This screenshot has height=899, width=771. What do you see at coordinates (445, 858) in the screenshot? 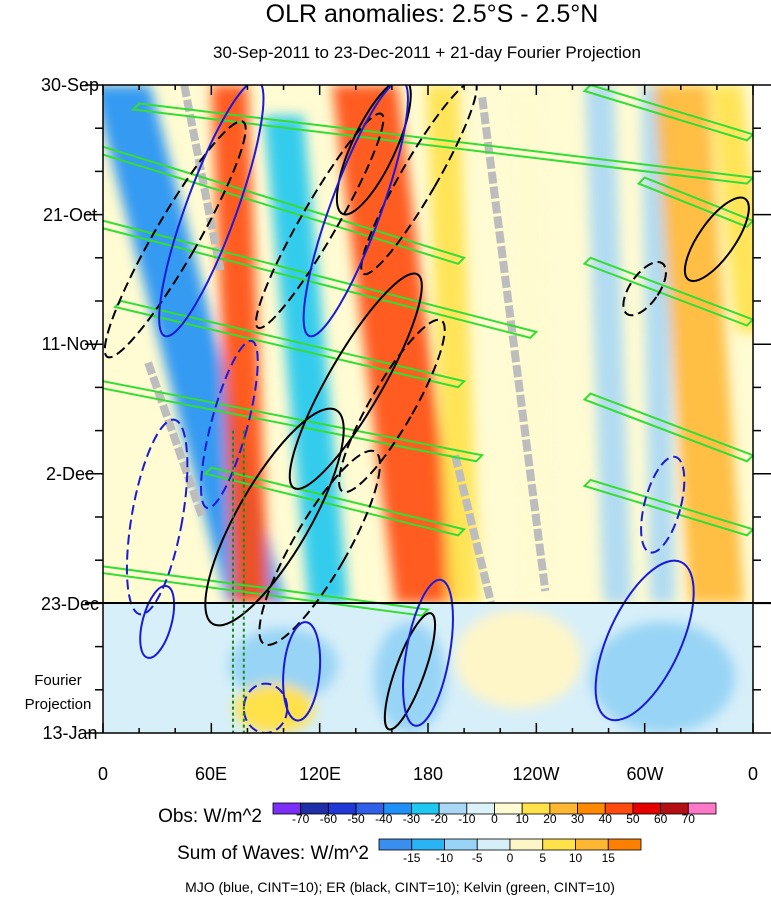
I see `waves-colorbar-tick-label: -10` at bounding box center [445, 858].